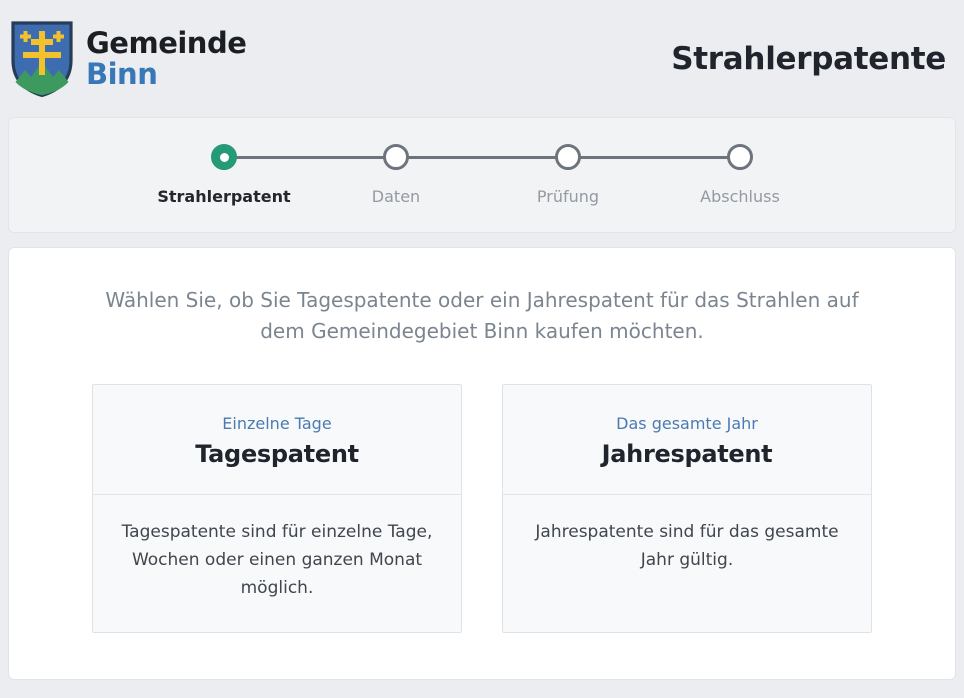 The image size is (964, 698). I want to click on option-eyebrow: Das gesamte Jahr, so click(687, 423).